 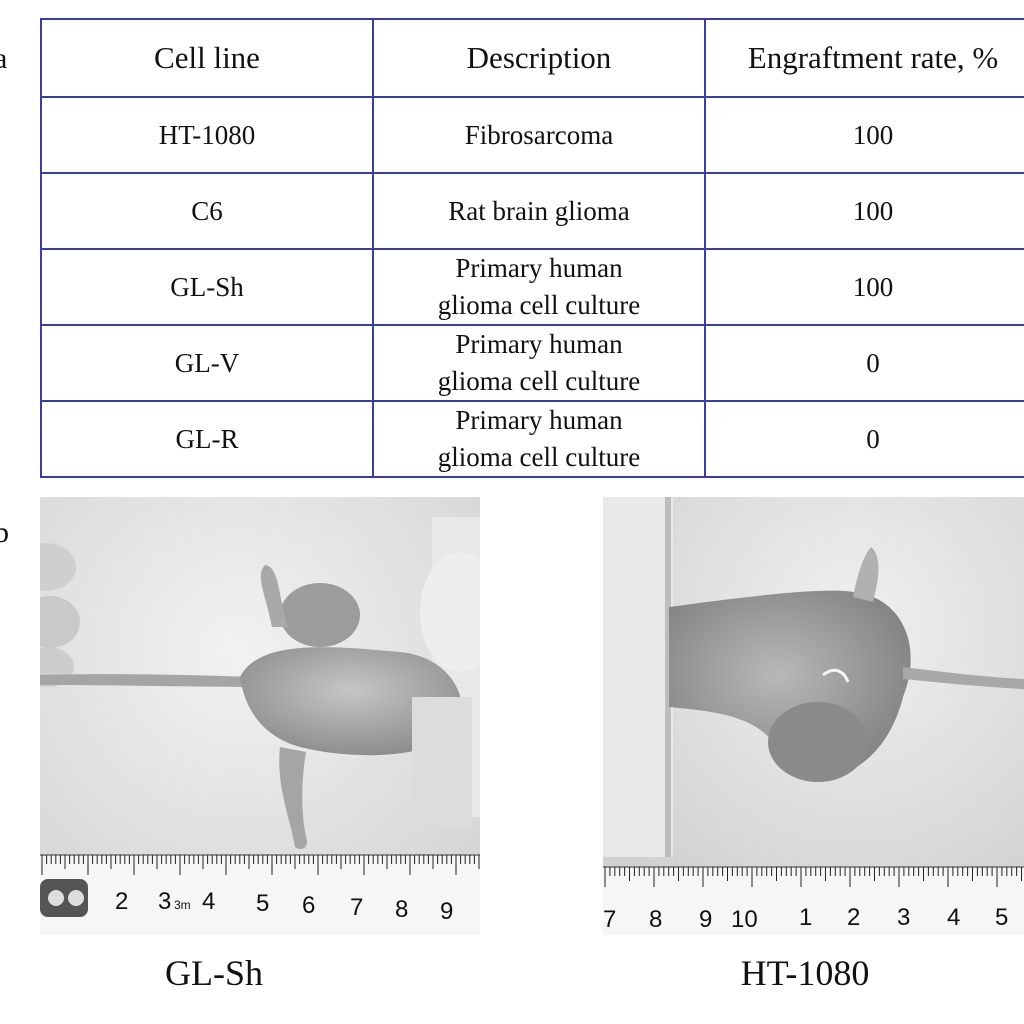 I want to click on caption-ht-1080: HT-1080, so click(x=805, y=973).